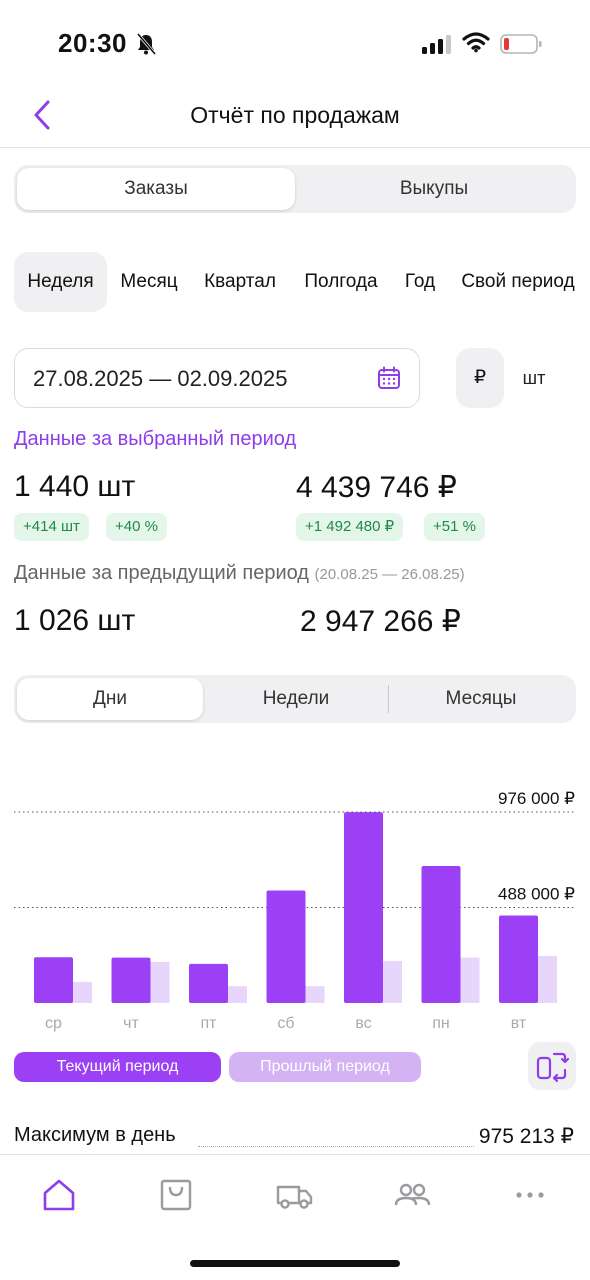 The width and height of the screenshot is (590, 1280). I want to click on x-axis-label: сб, so click(285, 1023).